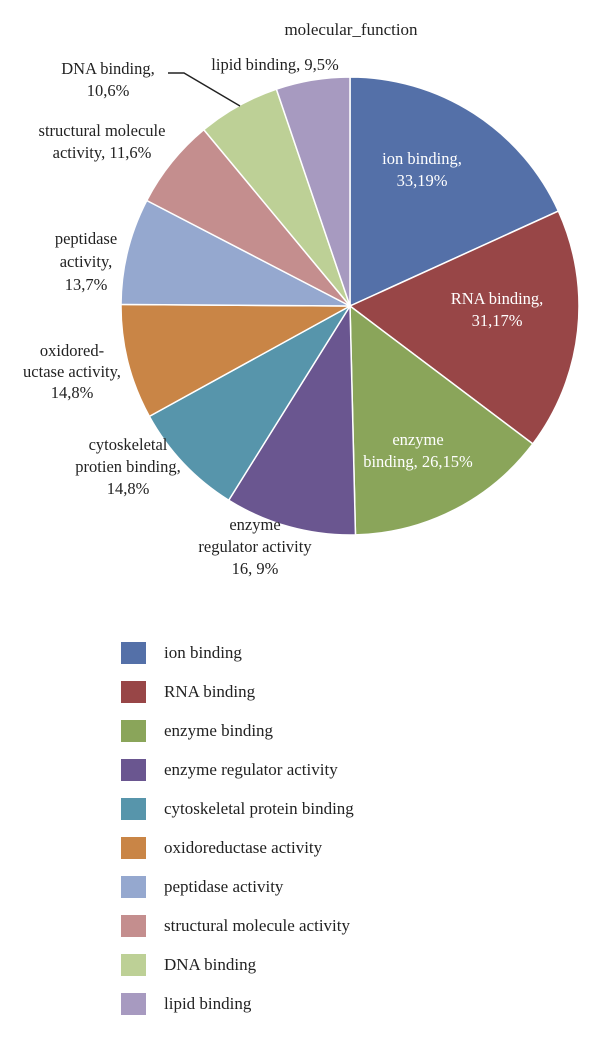 The image size is (600, 1043). What do you see at coordinates (127, 466) in the screenshot?
I see `slice-label-cytoskeletal-protein-binding: cytoskeletal protien binding, 14,8%` at bounding box center [127, 466].